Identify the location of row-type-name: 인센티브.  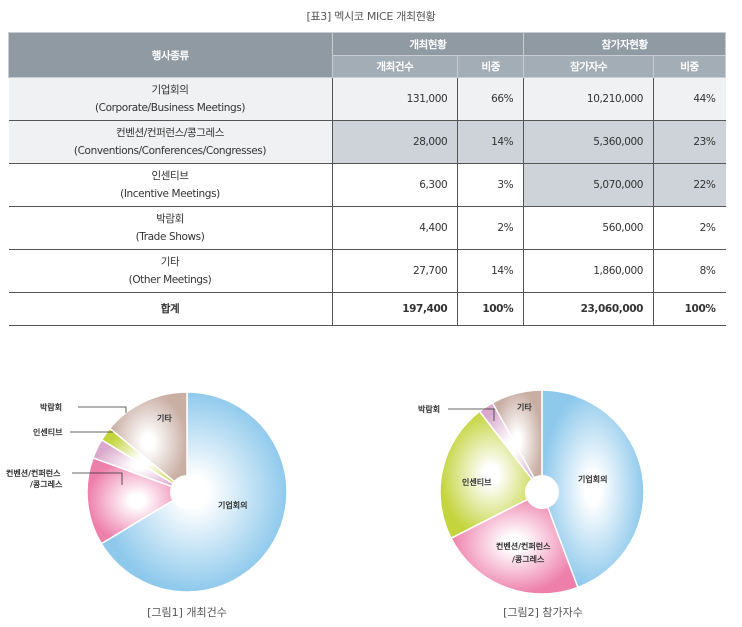
(170, 176).